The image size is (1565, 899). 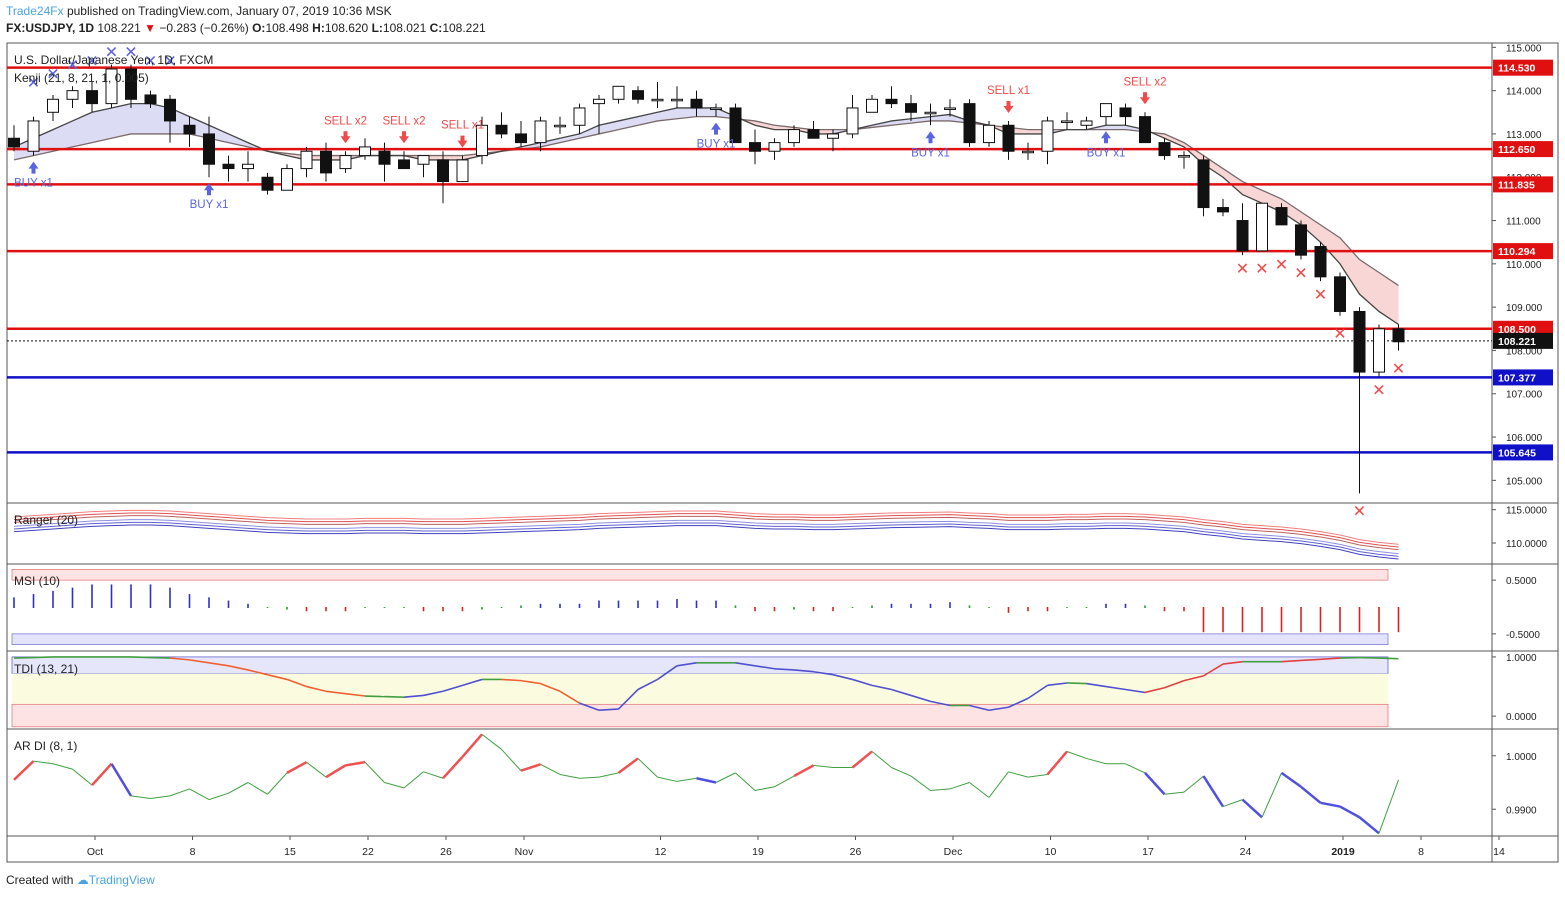 I want to click on time-tick-label: 12, so click(x=661, y=852).